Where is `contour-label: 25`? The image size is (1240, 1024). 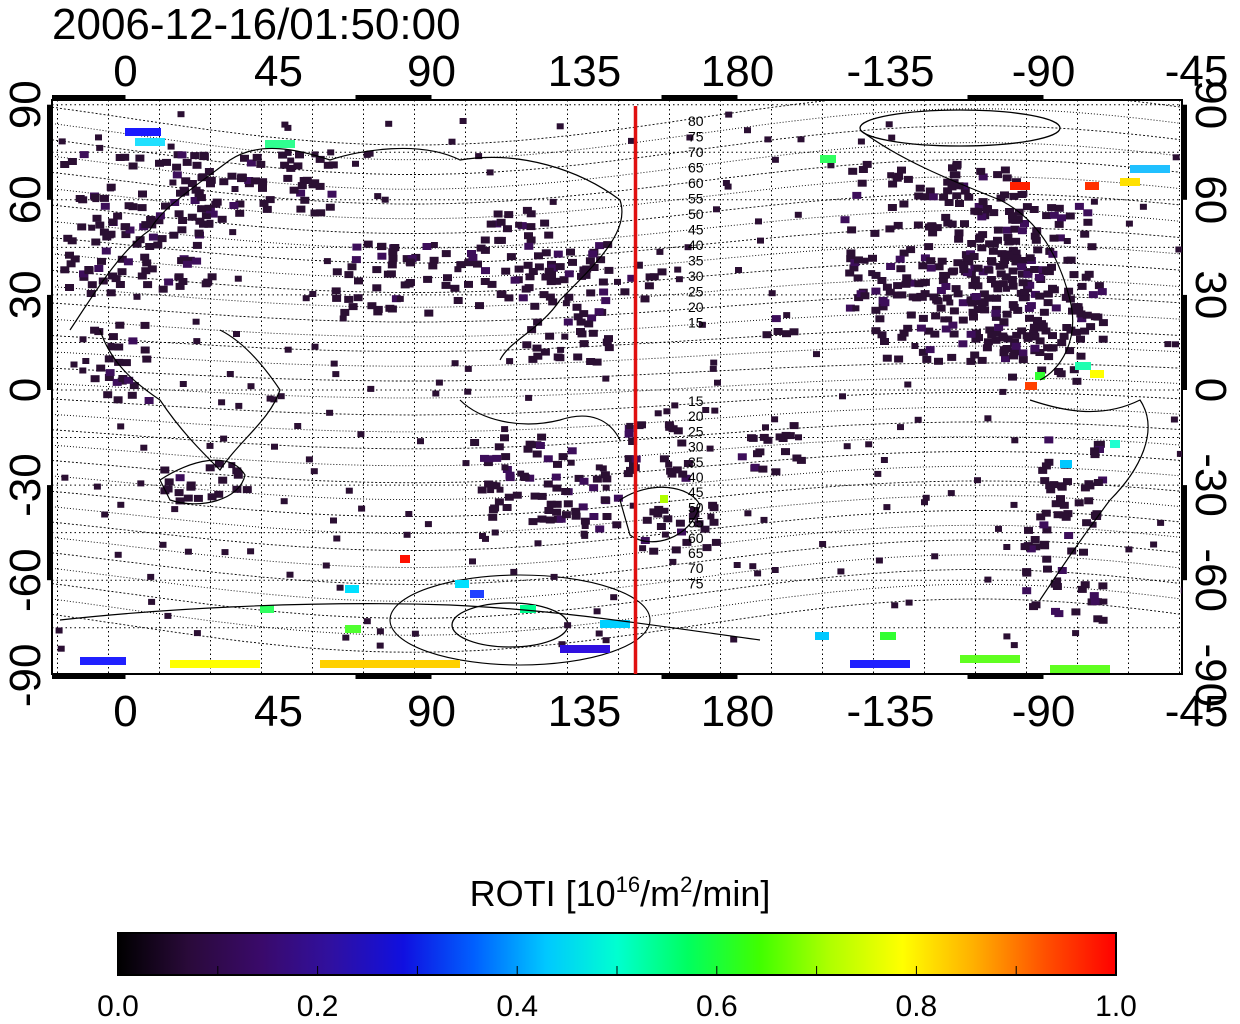
contour-label: 25 is located at coordinates (696, 431).